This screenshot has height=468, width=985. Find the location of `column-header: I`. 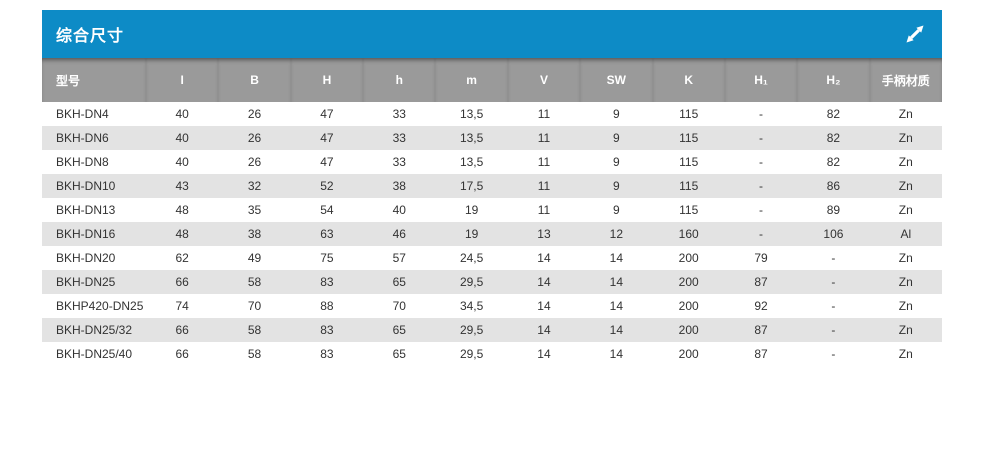

column-header: I is located at coordinates (182, 80).